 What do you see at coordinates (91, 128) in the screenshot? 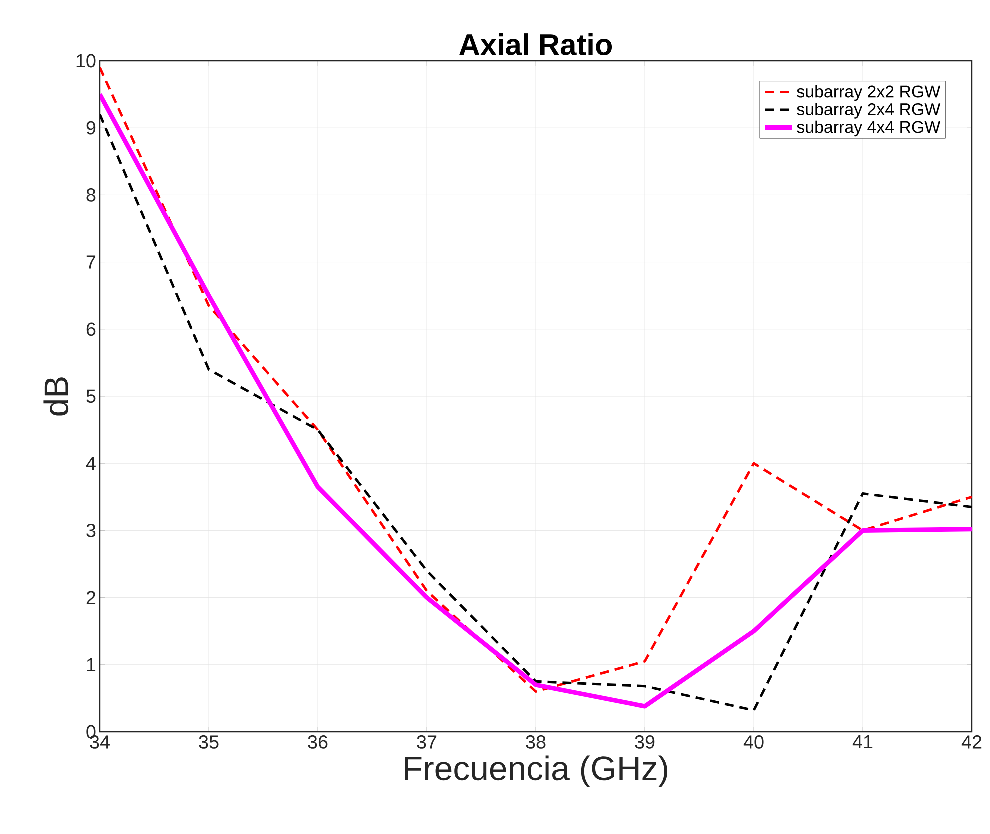
I see `y-tick-label: 9` at bounding box center [91, 128].